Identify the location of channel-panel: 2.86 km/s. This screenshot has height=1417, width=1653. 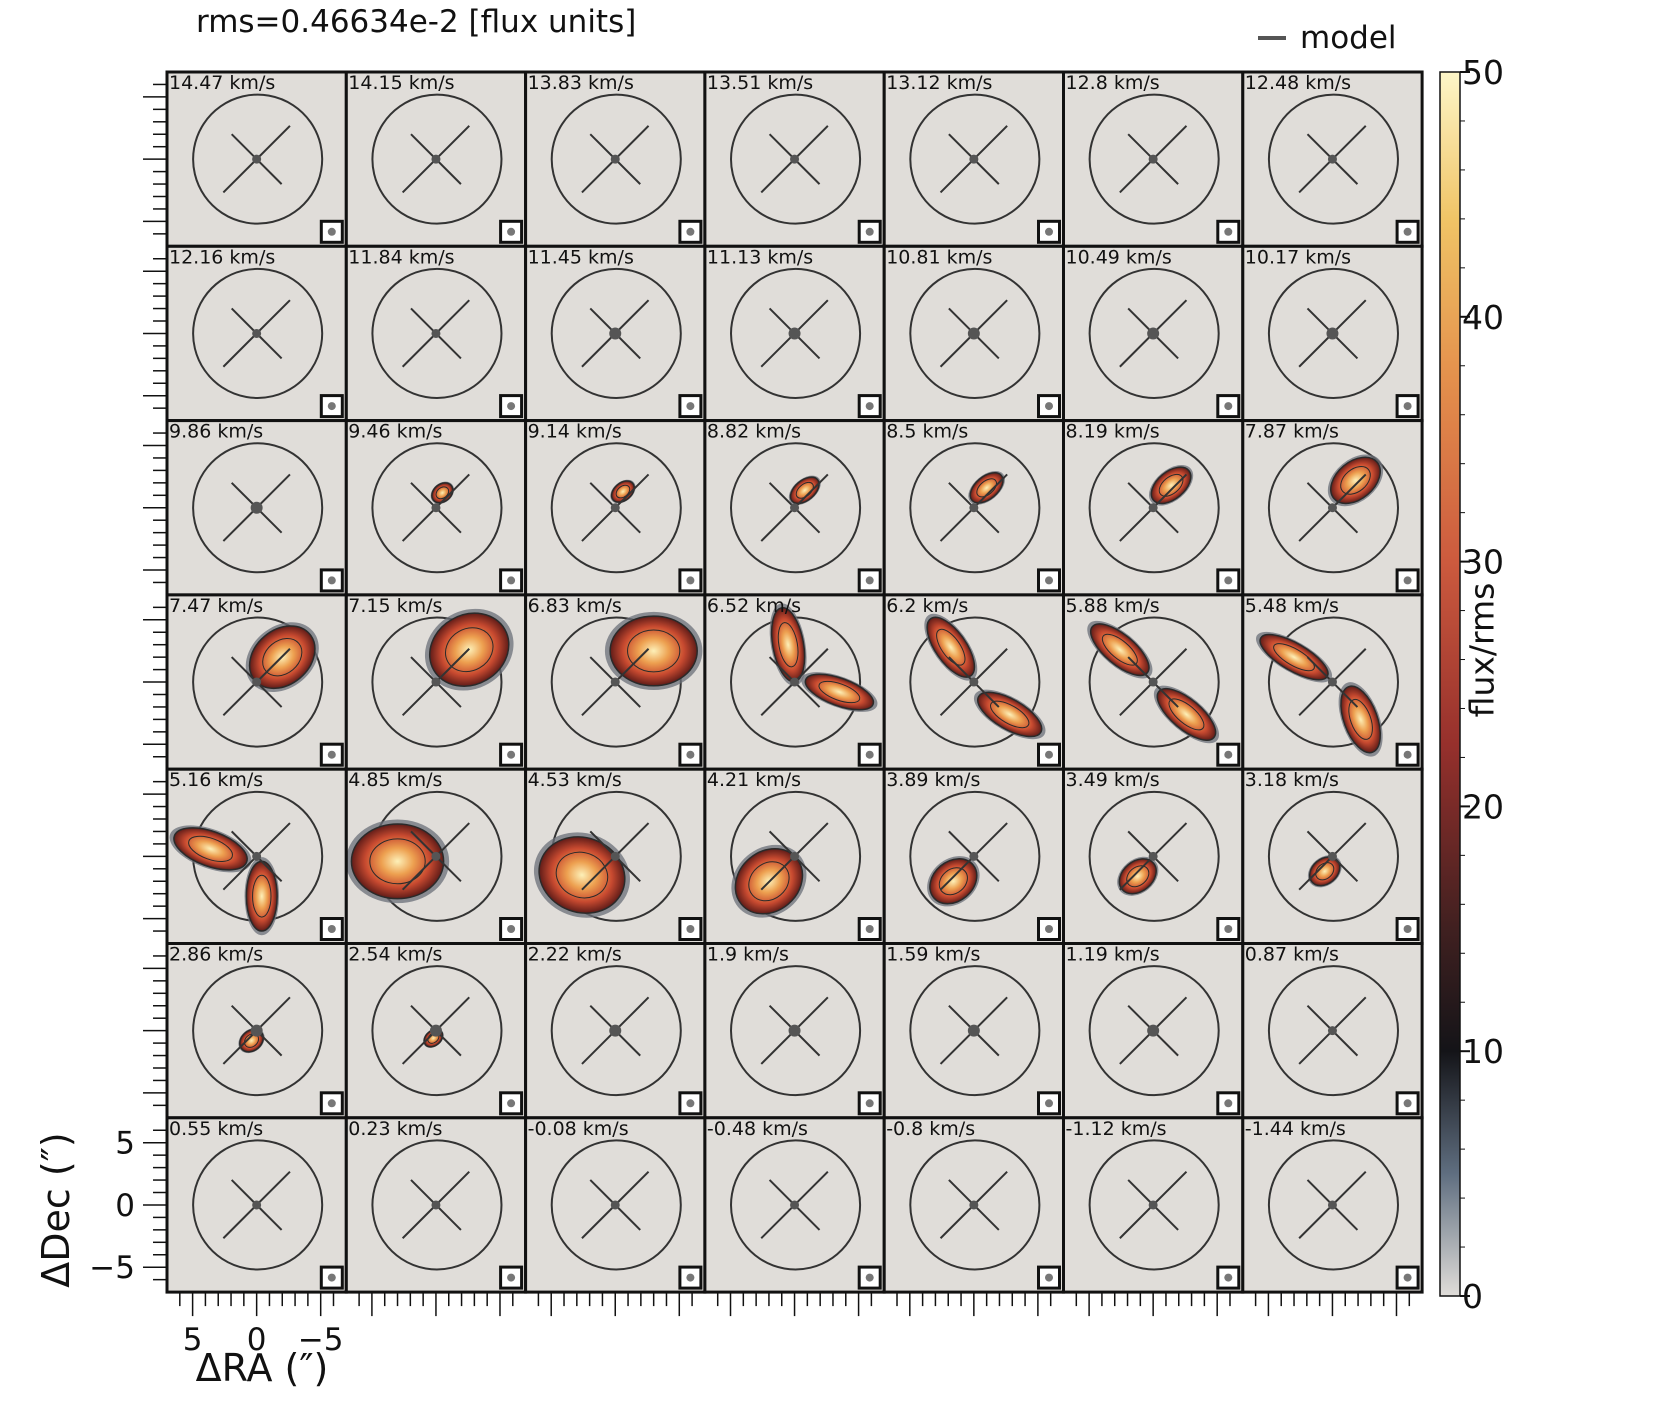
(256, 1031).